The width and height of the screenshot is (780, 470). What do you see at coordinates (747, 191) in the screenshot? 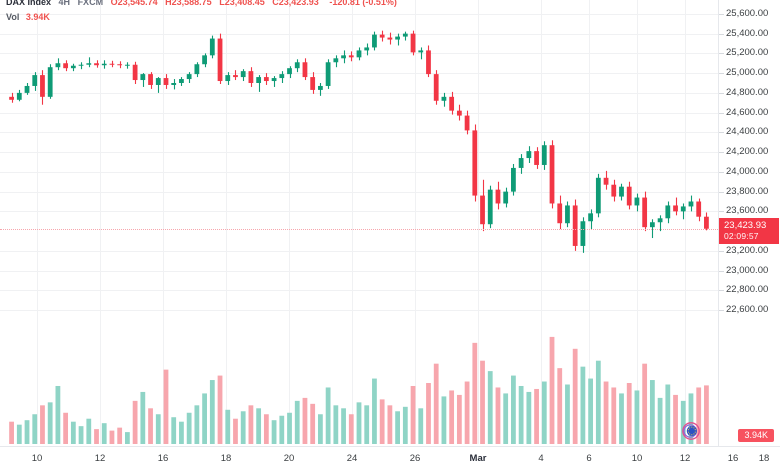
I see `price-axis-label: 23,800.00` at bounding box center [747, 191].